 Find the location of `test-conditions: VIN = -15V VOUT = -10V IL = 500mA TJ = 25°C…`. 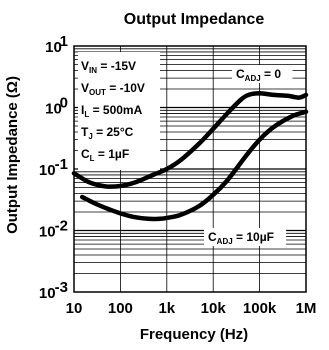

test-conditions: VIN = -15V VOUT = -10V IL = 500mA TJ = 25°C… is located at coordinates (119, 111).